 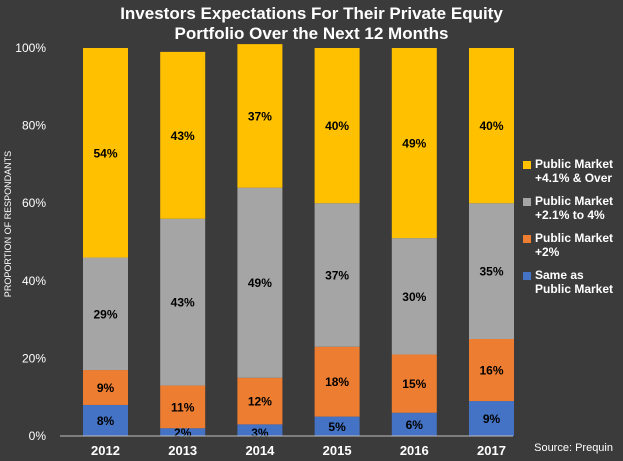 What do you see at coordinates (182, 450) in the screenshot?
I see `x-tick-label: 2013` at bounding box center [182, 450].